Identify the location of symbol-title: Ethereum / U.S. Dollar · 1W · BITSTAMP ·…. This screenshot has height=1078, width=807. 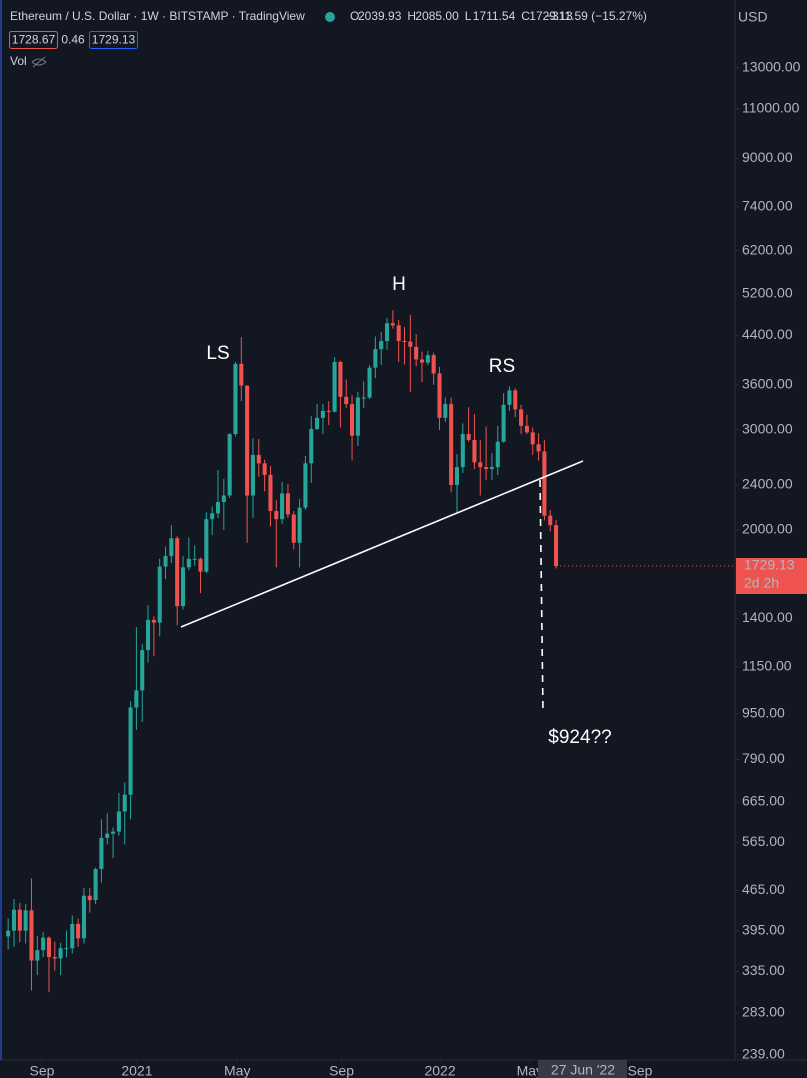
(157, 16).